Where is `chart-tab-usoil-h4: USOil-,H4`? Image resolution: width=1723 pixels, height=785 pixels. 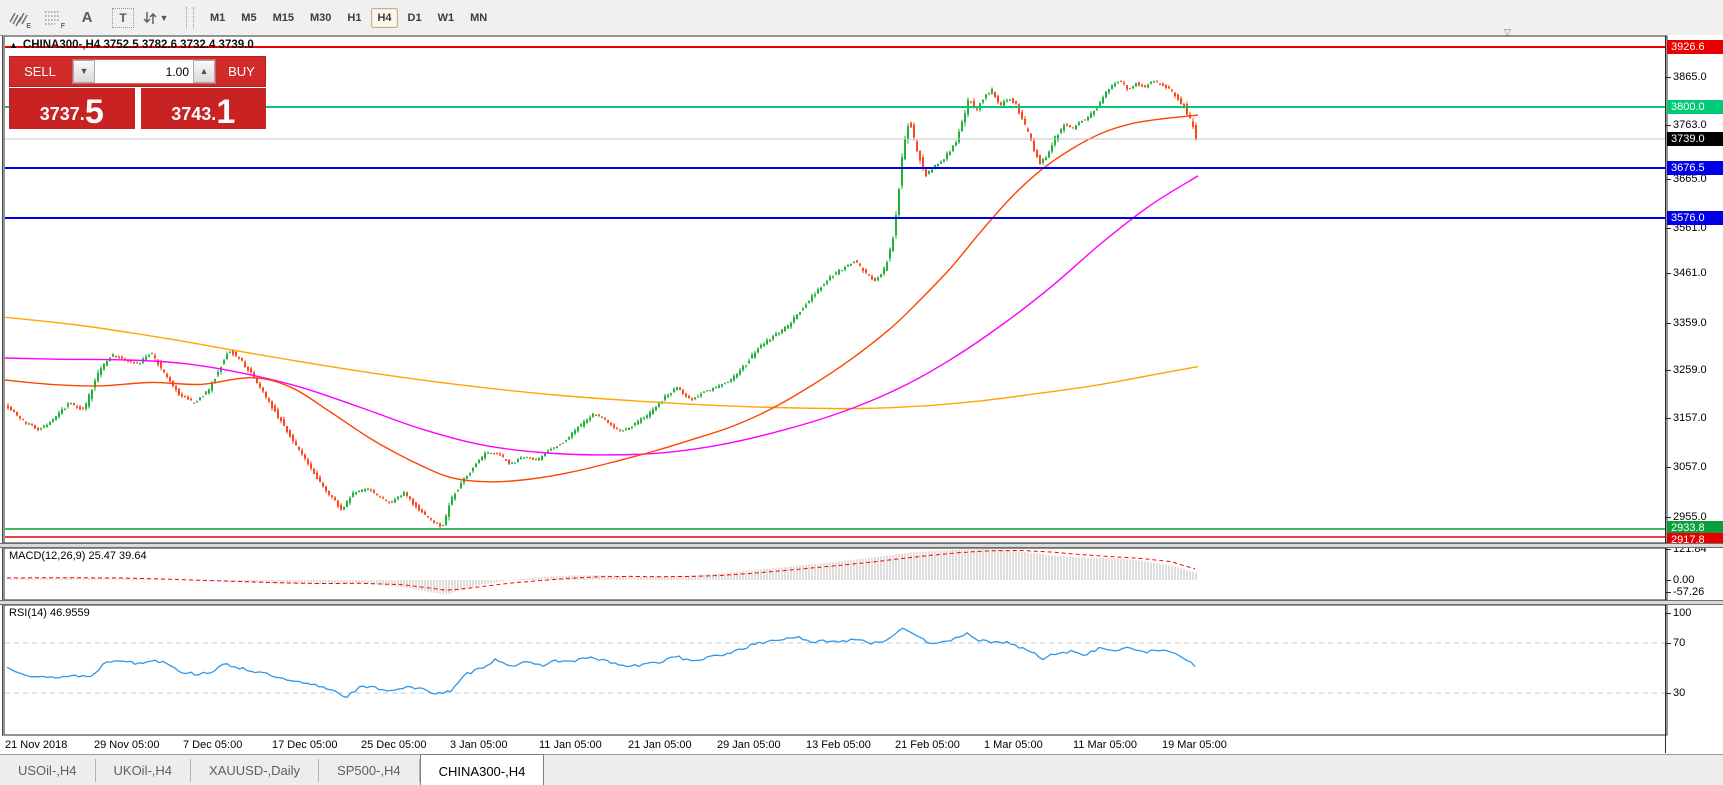
chart-tab-usoil-h4: USOil-,H4 is located at coordinates (48, 770).